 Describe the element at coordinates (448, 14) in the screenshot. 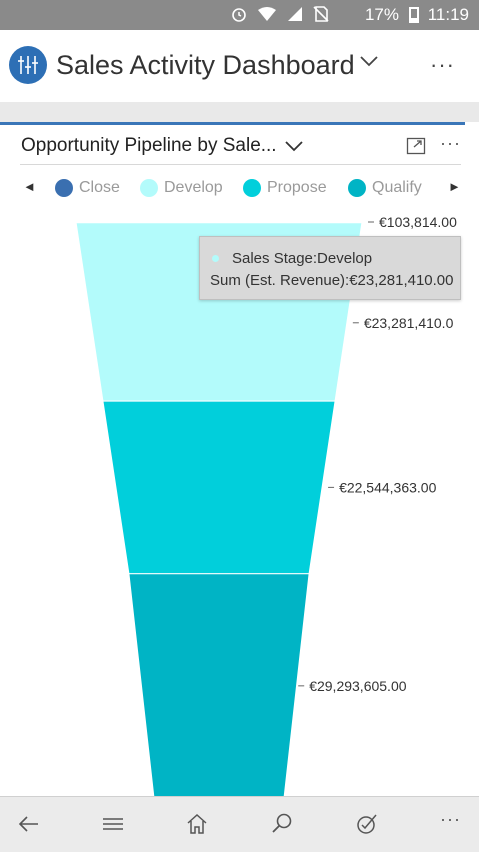

I see `clock: 11:19` at that location.